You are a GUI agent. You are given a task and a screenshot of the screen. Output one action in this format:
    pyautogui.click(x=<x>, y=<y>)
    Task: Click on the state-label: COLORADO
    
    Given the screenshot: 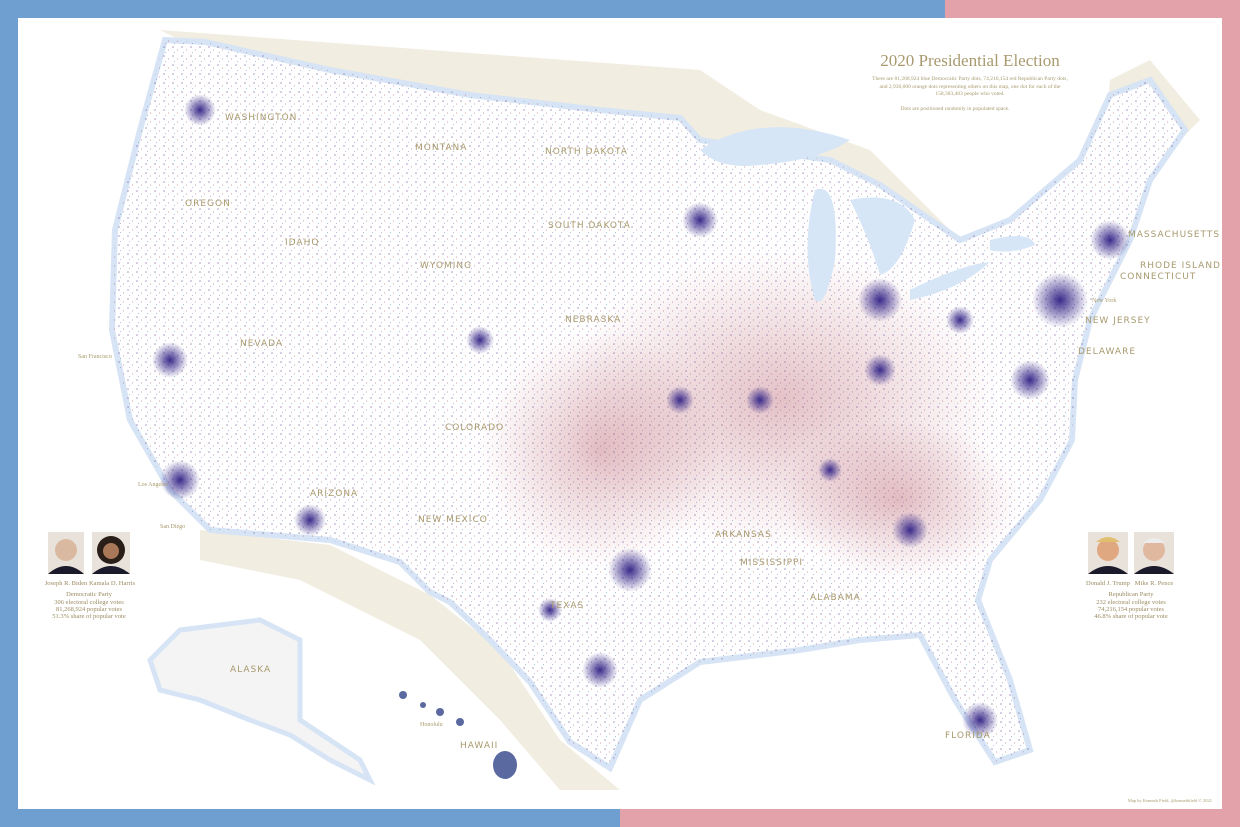 What is the action you would take?
    pyautogui.click(x=474, y=428)
    